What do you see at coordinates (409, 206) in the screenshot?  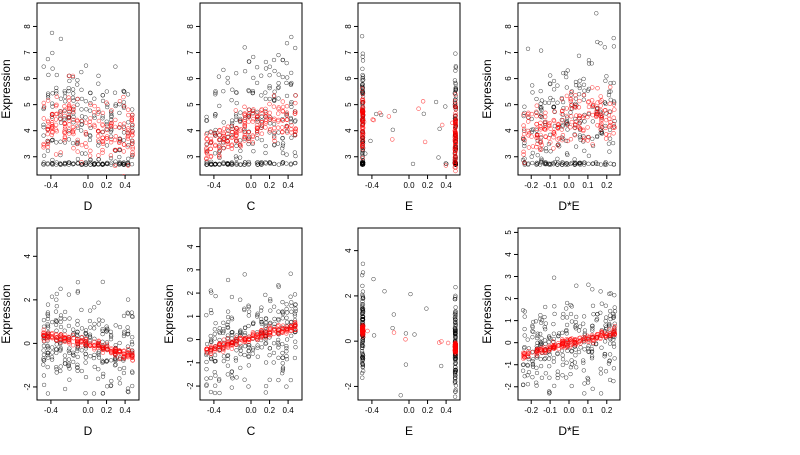 I see `x-axis-label: E` at bounding box center [409, 206].